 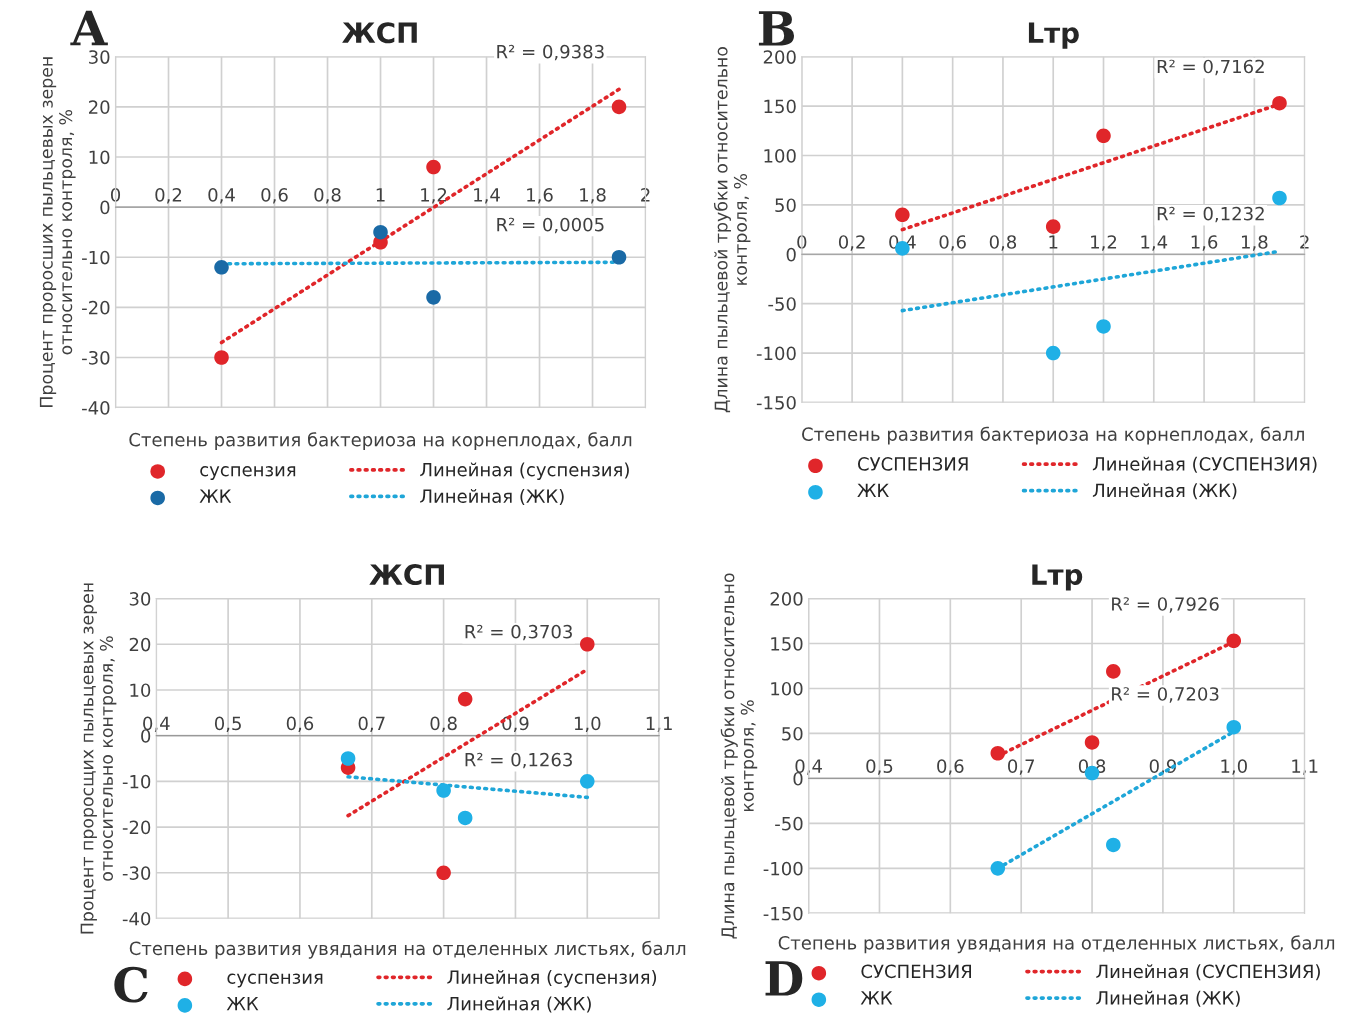 I want to click on chart-title: Lтр, so click(x=1053, y=35).